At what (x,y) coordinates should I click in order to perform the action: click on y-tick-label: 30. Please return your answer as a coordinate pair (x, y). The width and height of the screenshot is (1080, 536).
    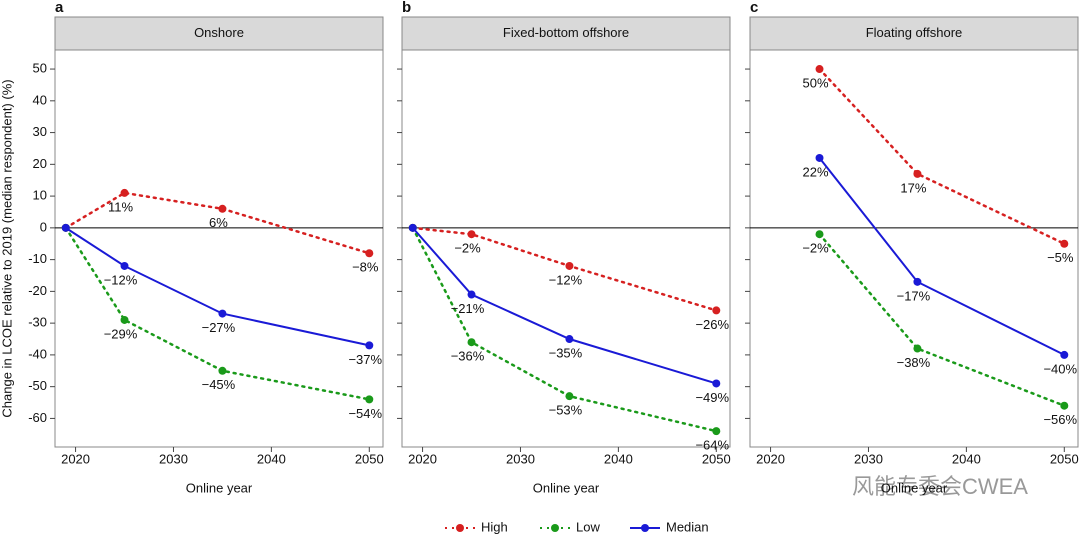
    Looking at the image, I should click on (40, 131).